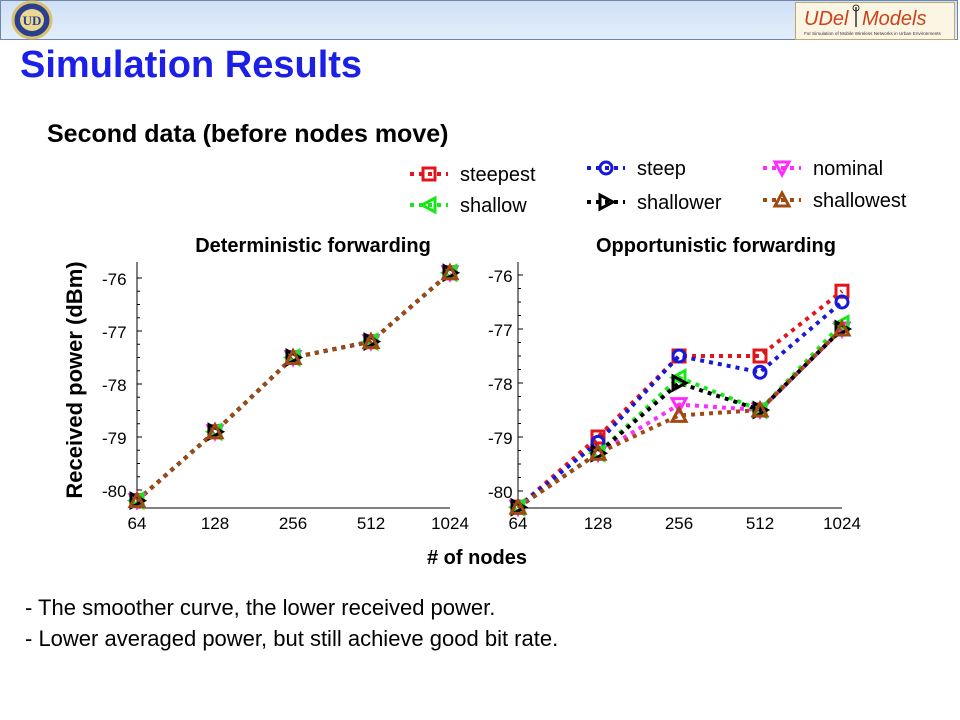 Image resolution: width=960 pixels, height=720 pixels. I want to click on x-tick-label-opportunistic: 1024, so click(842, 523).